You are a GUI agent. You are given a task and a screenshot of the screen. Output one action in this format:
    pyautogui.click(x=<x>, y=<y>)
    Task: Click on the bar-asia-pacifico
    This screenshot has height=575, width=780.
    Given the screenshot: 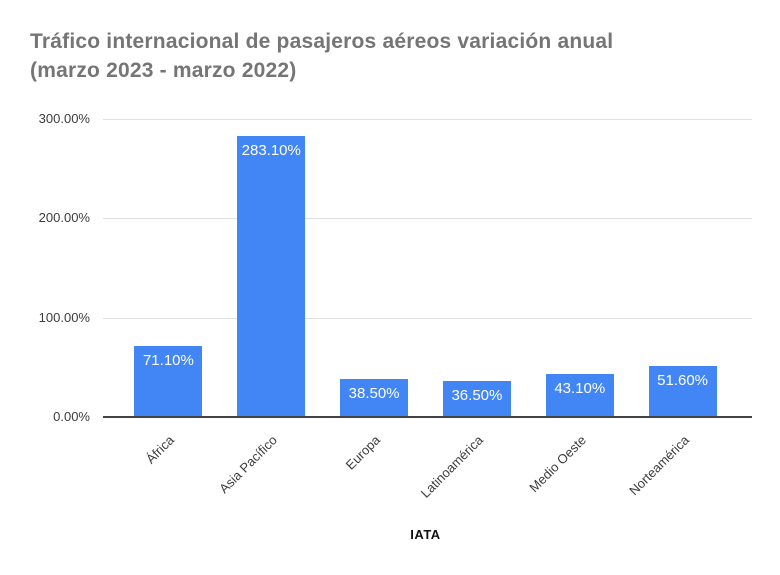 What is the action you would take?
    pyautogui.click(x=271, y=276)
    